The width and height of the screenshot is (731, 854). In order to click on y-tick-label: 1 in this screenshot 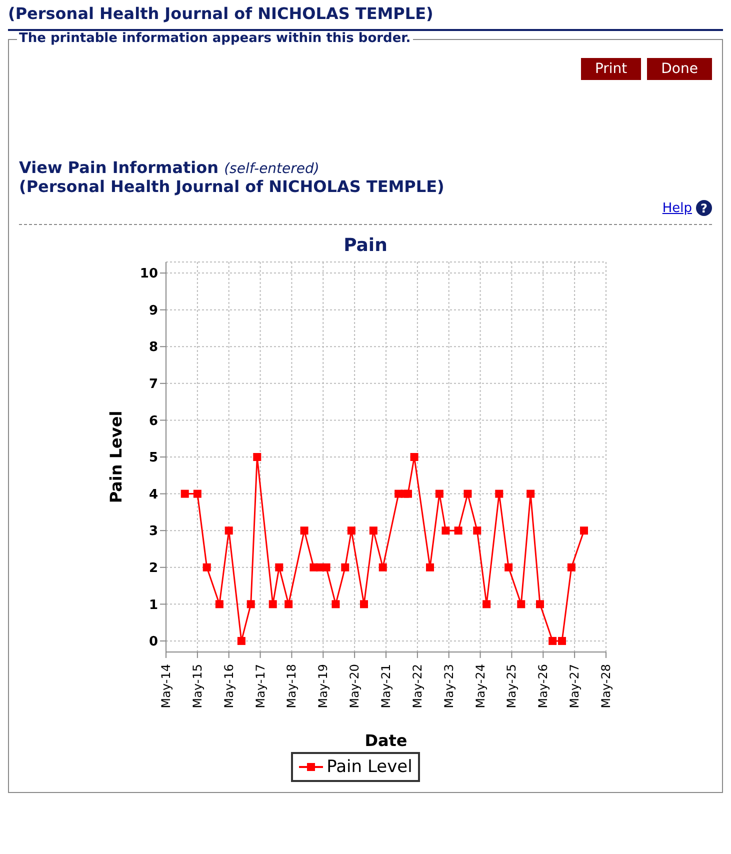, I will do `click(153, 605)`.